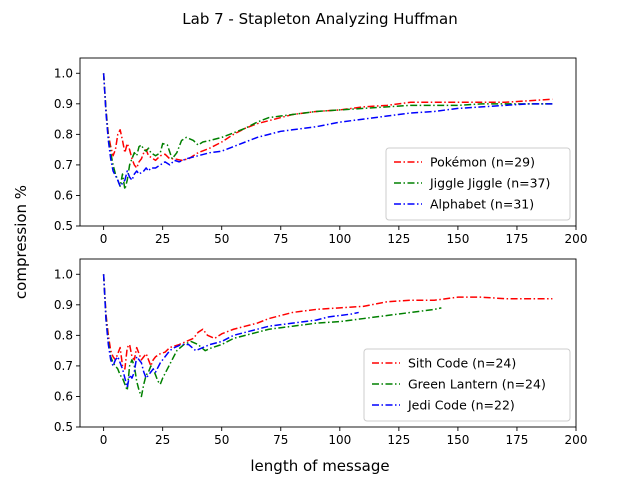 The height and width of the screenshot is (480, 640). I want to click on figure-title: Lab 7 - Stapleton Analyzing Huffman, so click(319, 19).